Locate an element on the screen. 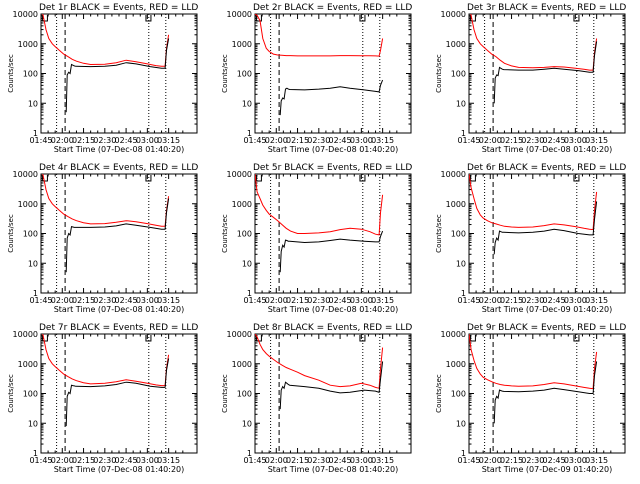 Image resolution: width=640 pixels, height=484 pixels. x-axis-label: Start Time (07-Dec-09 01:40:20) is located at coordinates (547, 469).